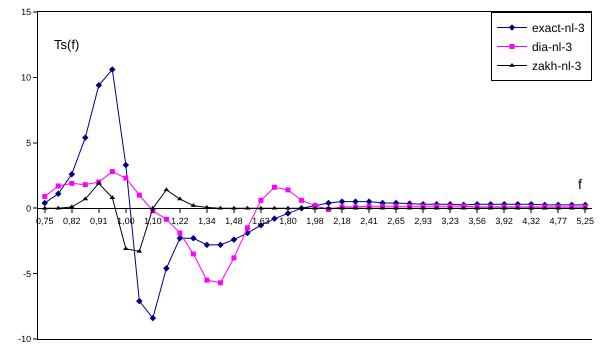 The image size is (602, 349). I want to click on x-tick-label: 1,80, so click(288, 221).